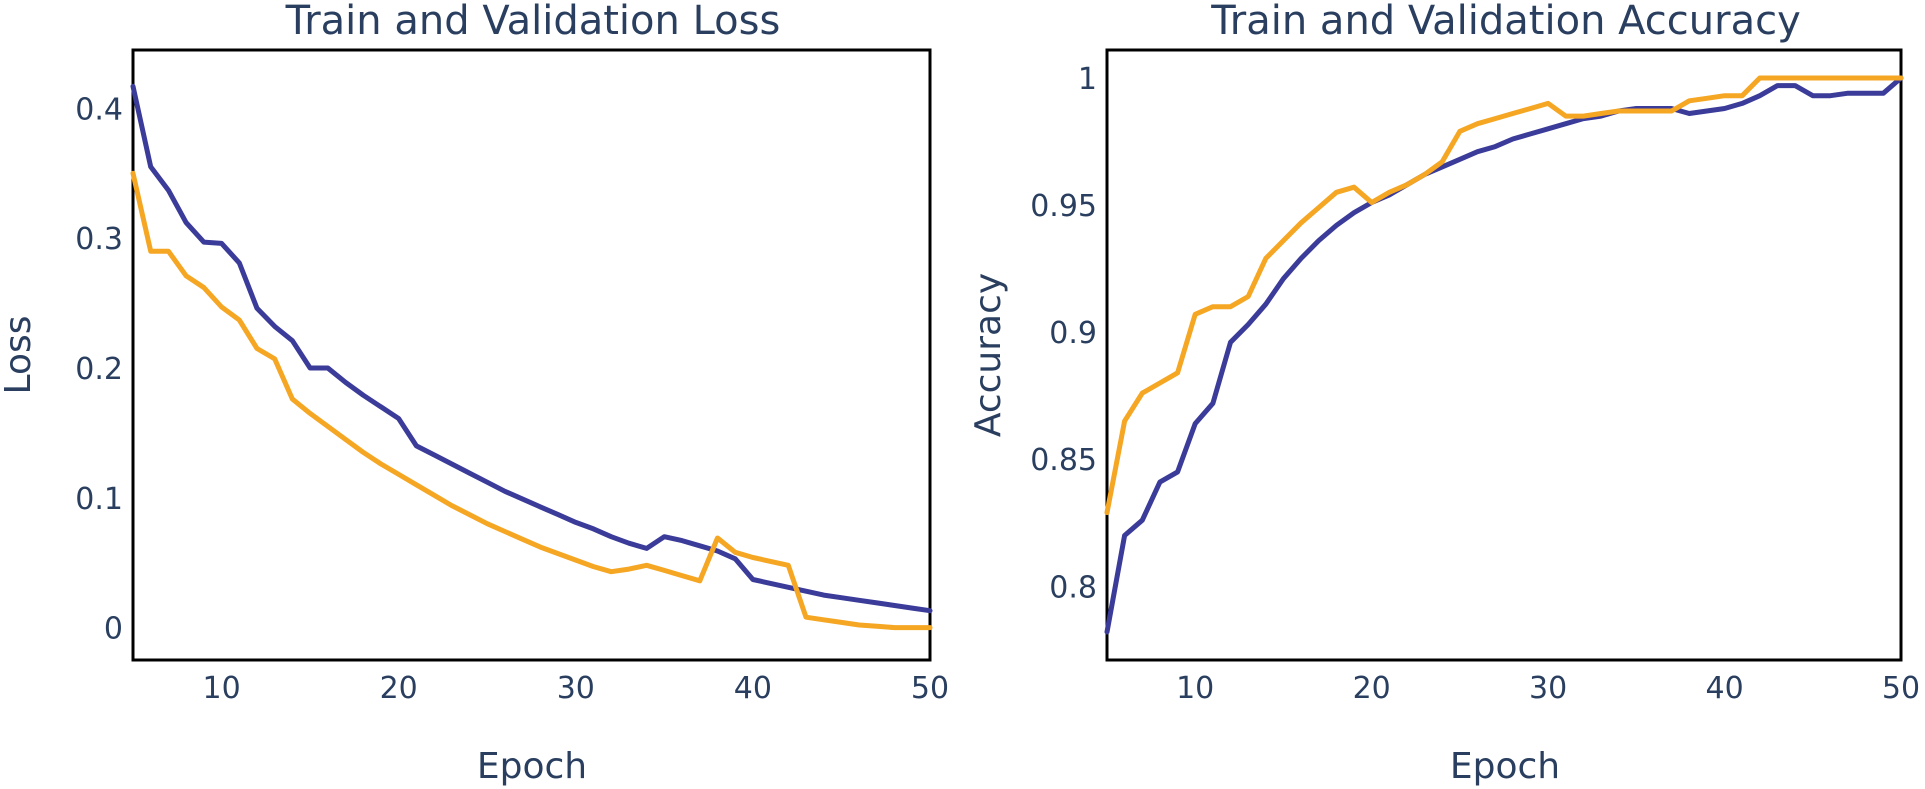 The height and width of the screenshot is (789, 1925). I want to click on accuracy-y-axis-title: Accuracy, so click(988, 355).